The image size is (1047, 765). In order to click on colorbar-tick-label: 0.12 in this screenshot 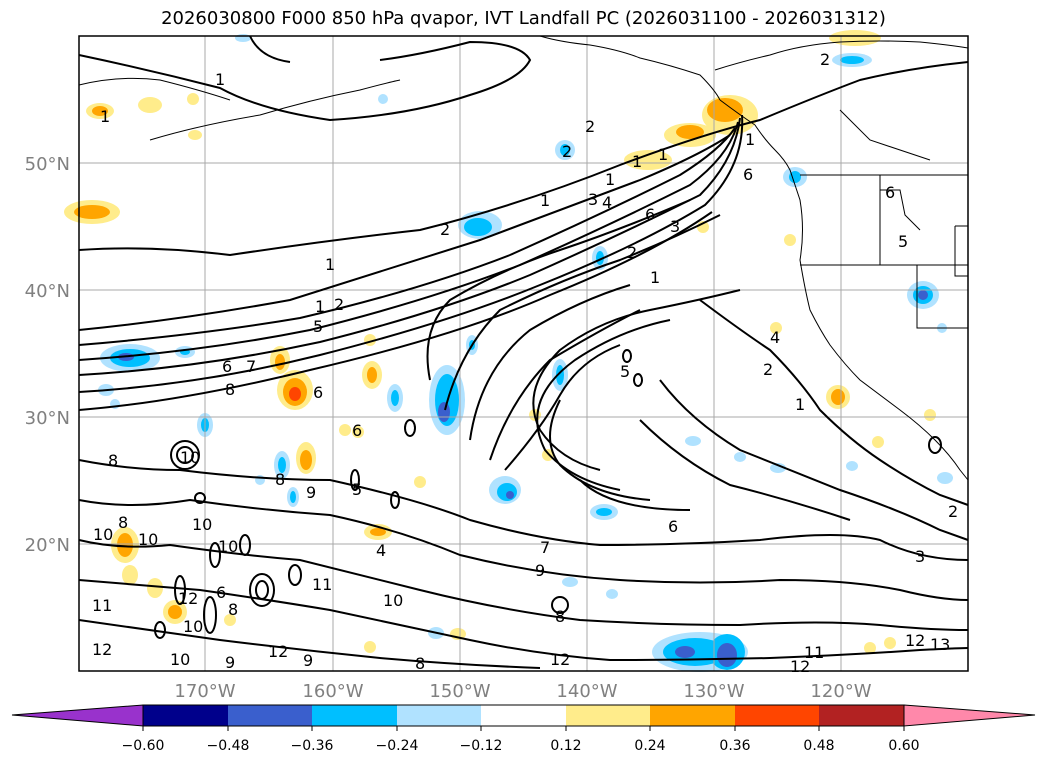, I will do `click(565, 746)`.